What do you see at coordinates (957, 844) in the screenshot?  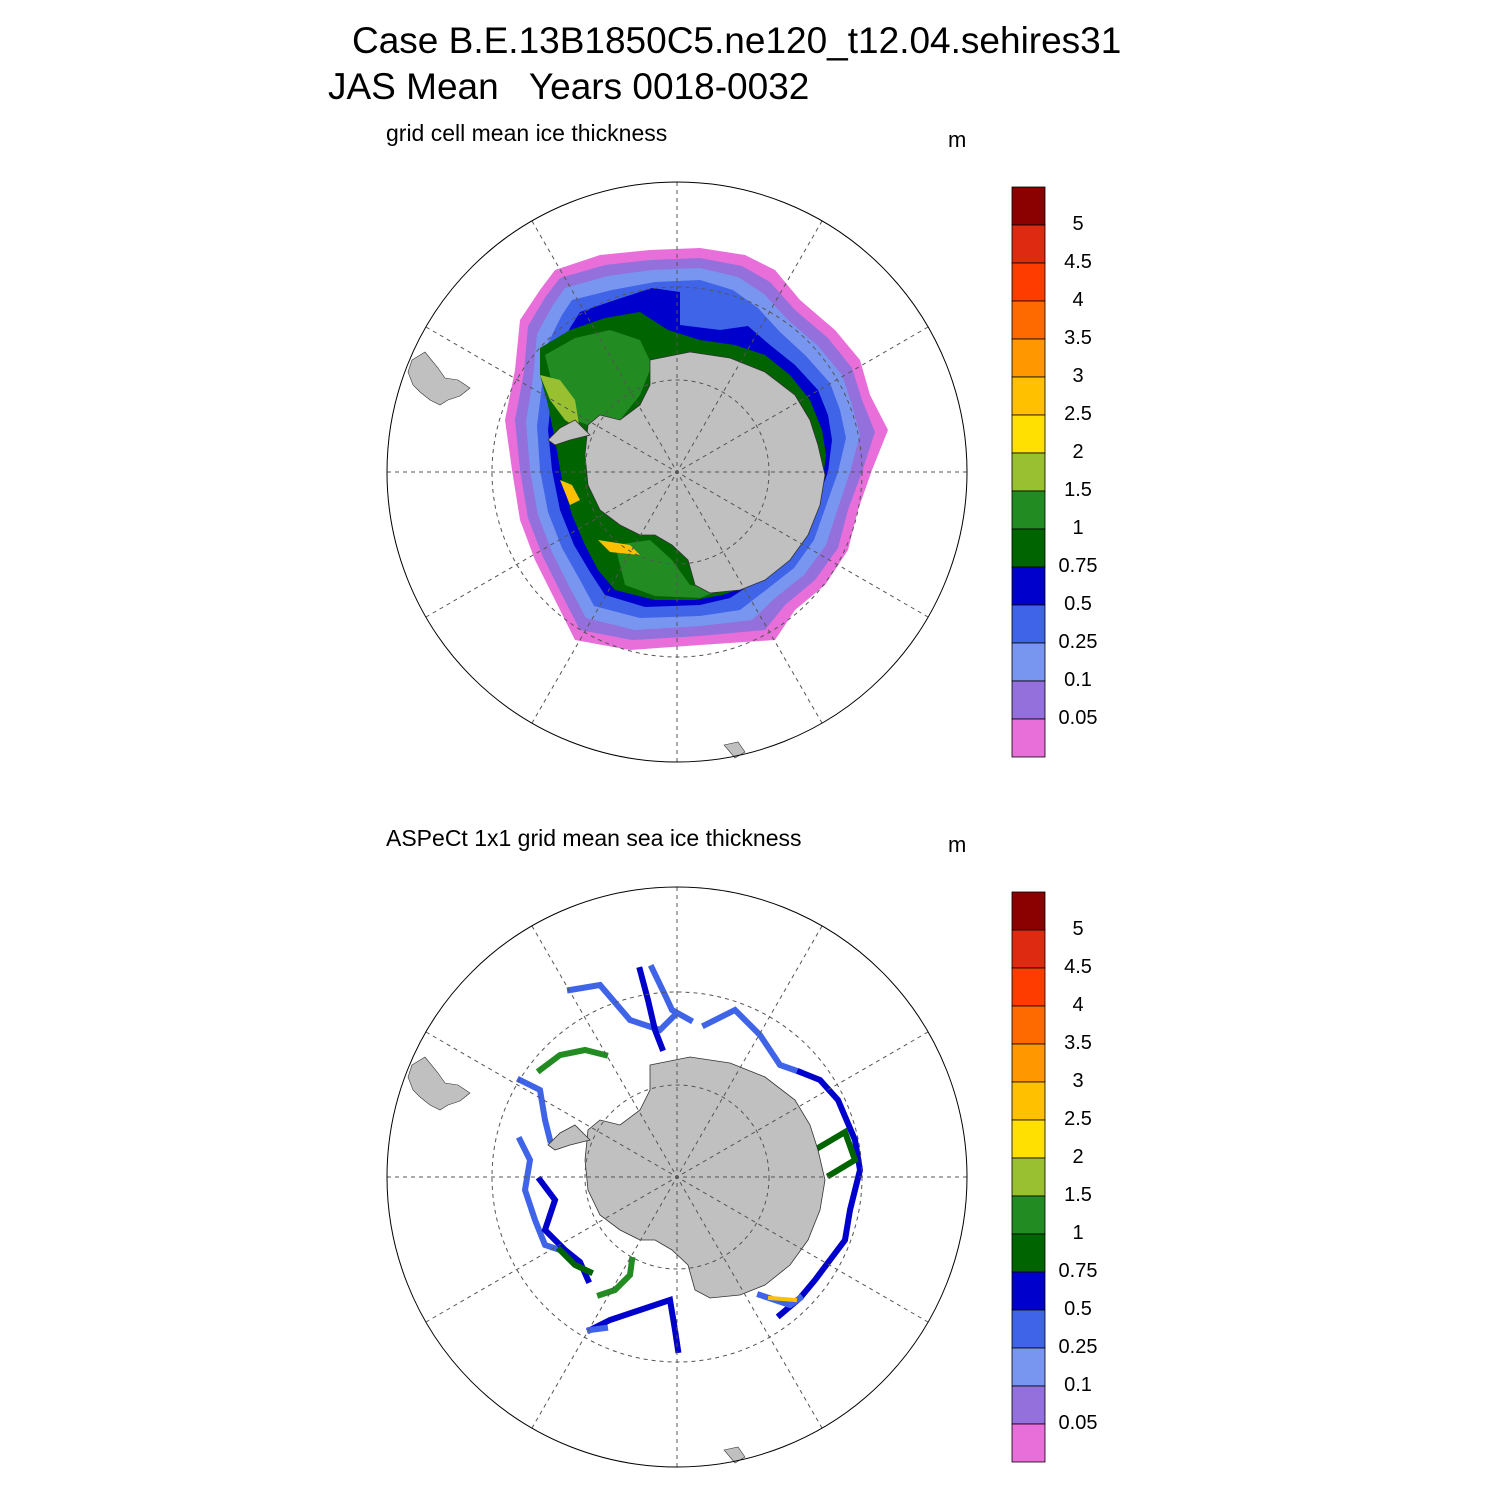 I see `panel2-unit: m` at bounding box center [957, 844].